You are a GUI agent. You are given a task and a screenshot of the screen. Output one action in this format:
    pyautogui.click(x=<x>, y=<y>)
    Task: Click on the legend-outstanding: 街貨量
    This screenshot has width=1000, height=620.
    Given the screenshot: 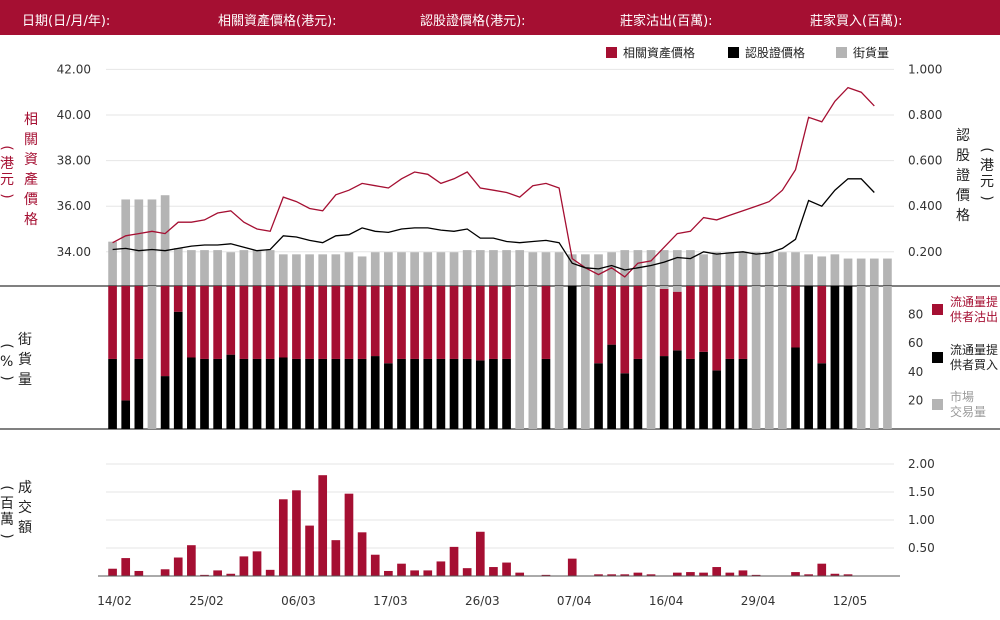 What is the action you would take?
    pyautogui.click(x=862, y=52)
    